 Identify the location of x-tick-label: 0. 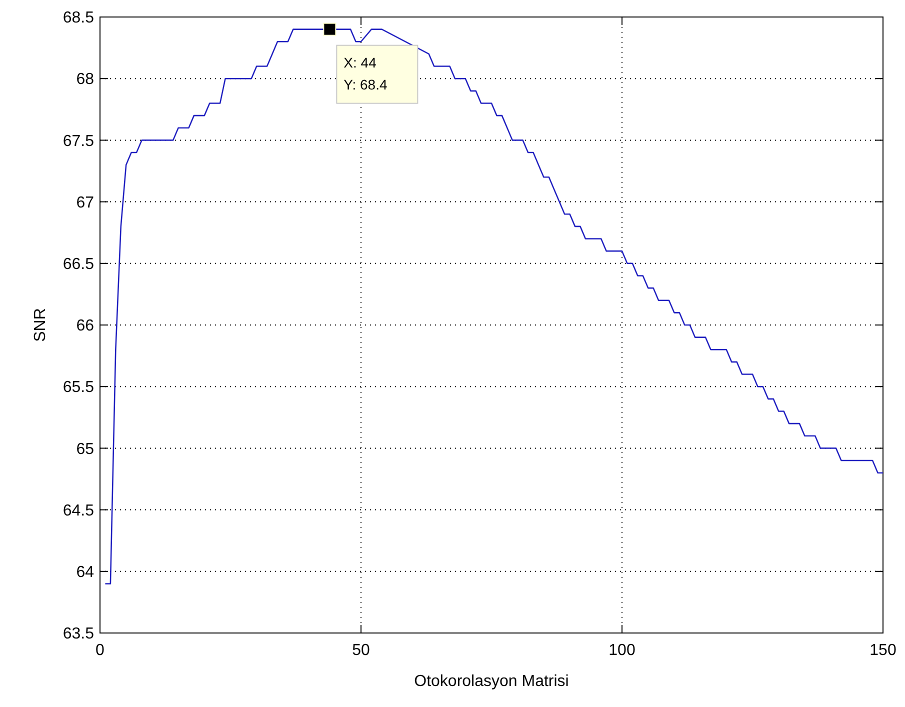
(100, 650).